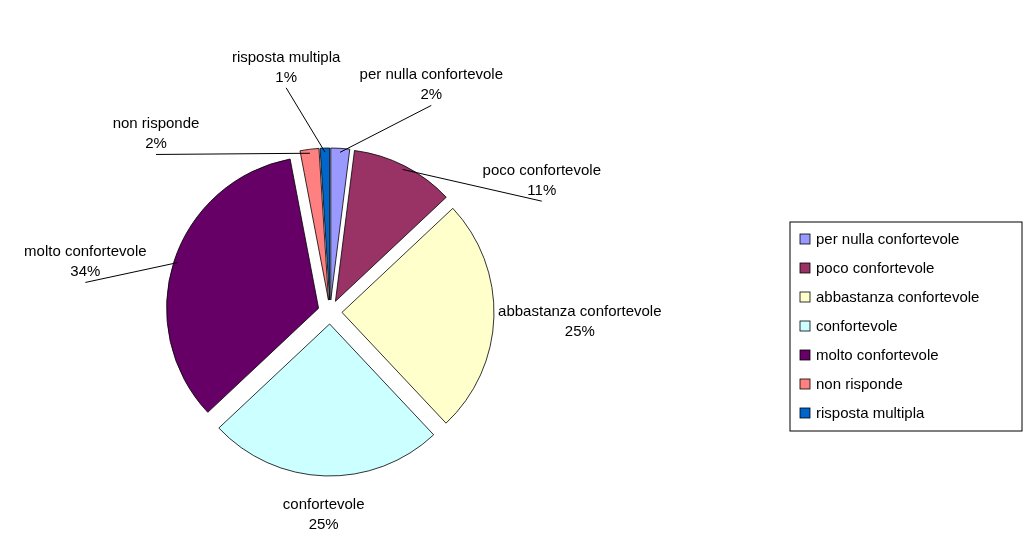 The height and width of the screenshot is (549, 1027). What do you see at coordinates (871, 412) in the screenshot?
I see `legend-label: risposta multipla` at bounding box center [871, 412].